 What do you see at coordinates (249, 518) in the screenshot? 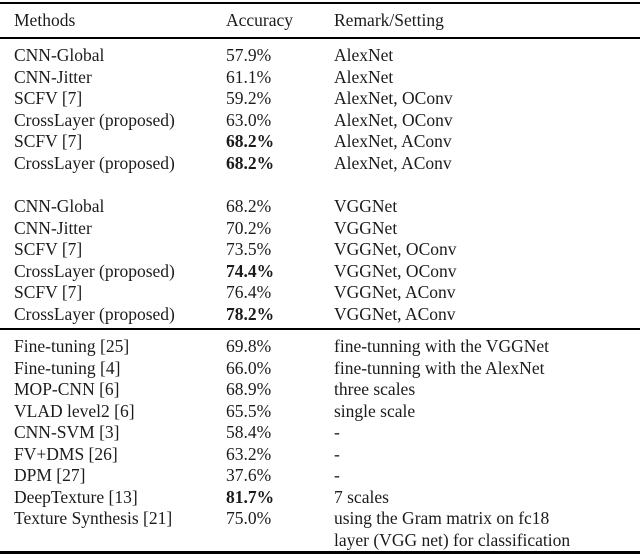
I see `accuracy-cell: 75.0%` at bounding box center [249, 518].